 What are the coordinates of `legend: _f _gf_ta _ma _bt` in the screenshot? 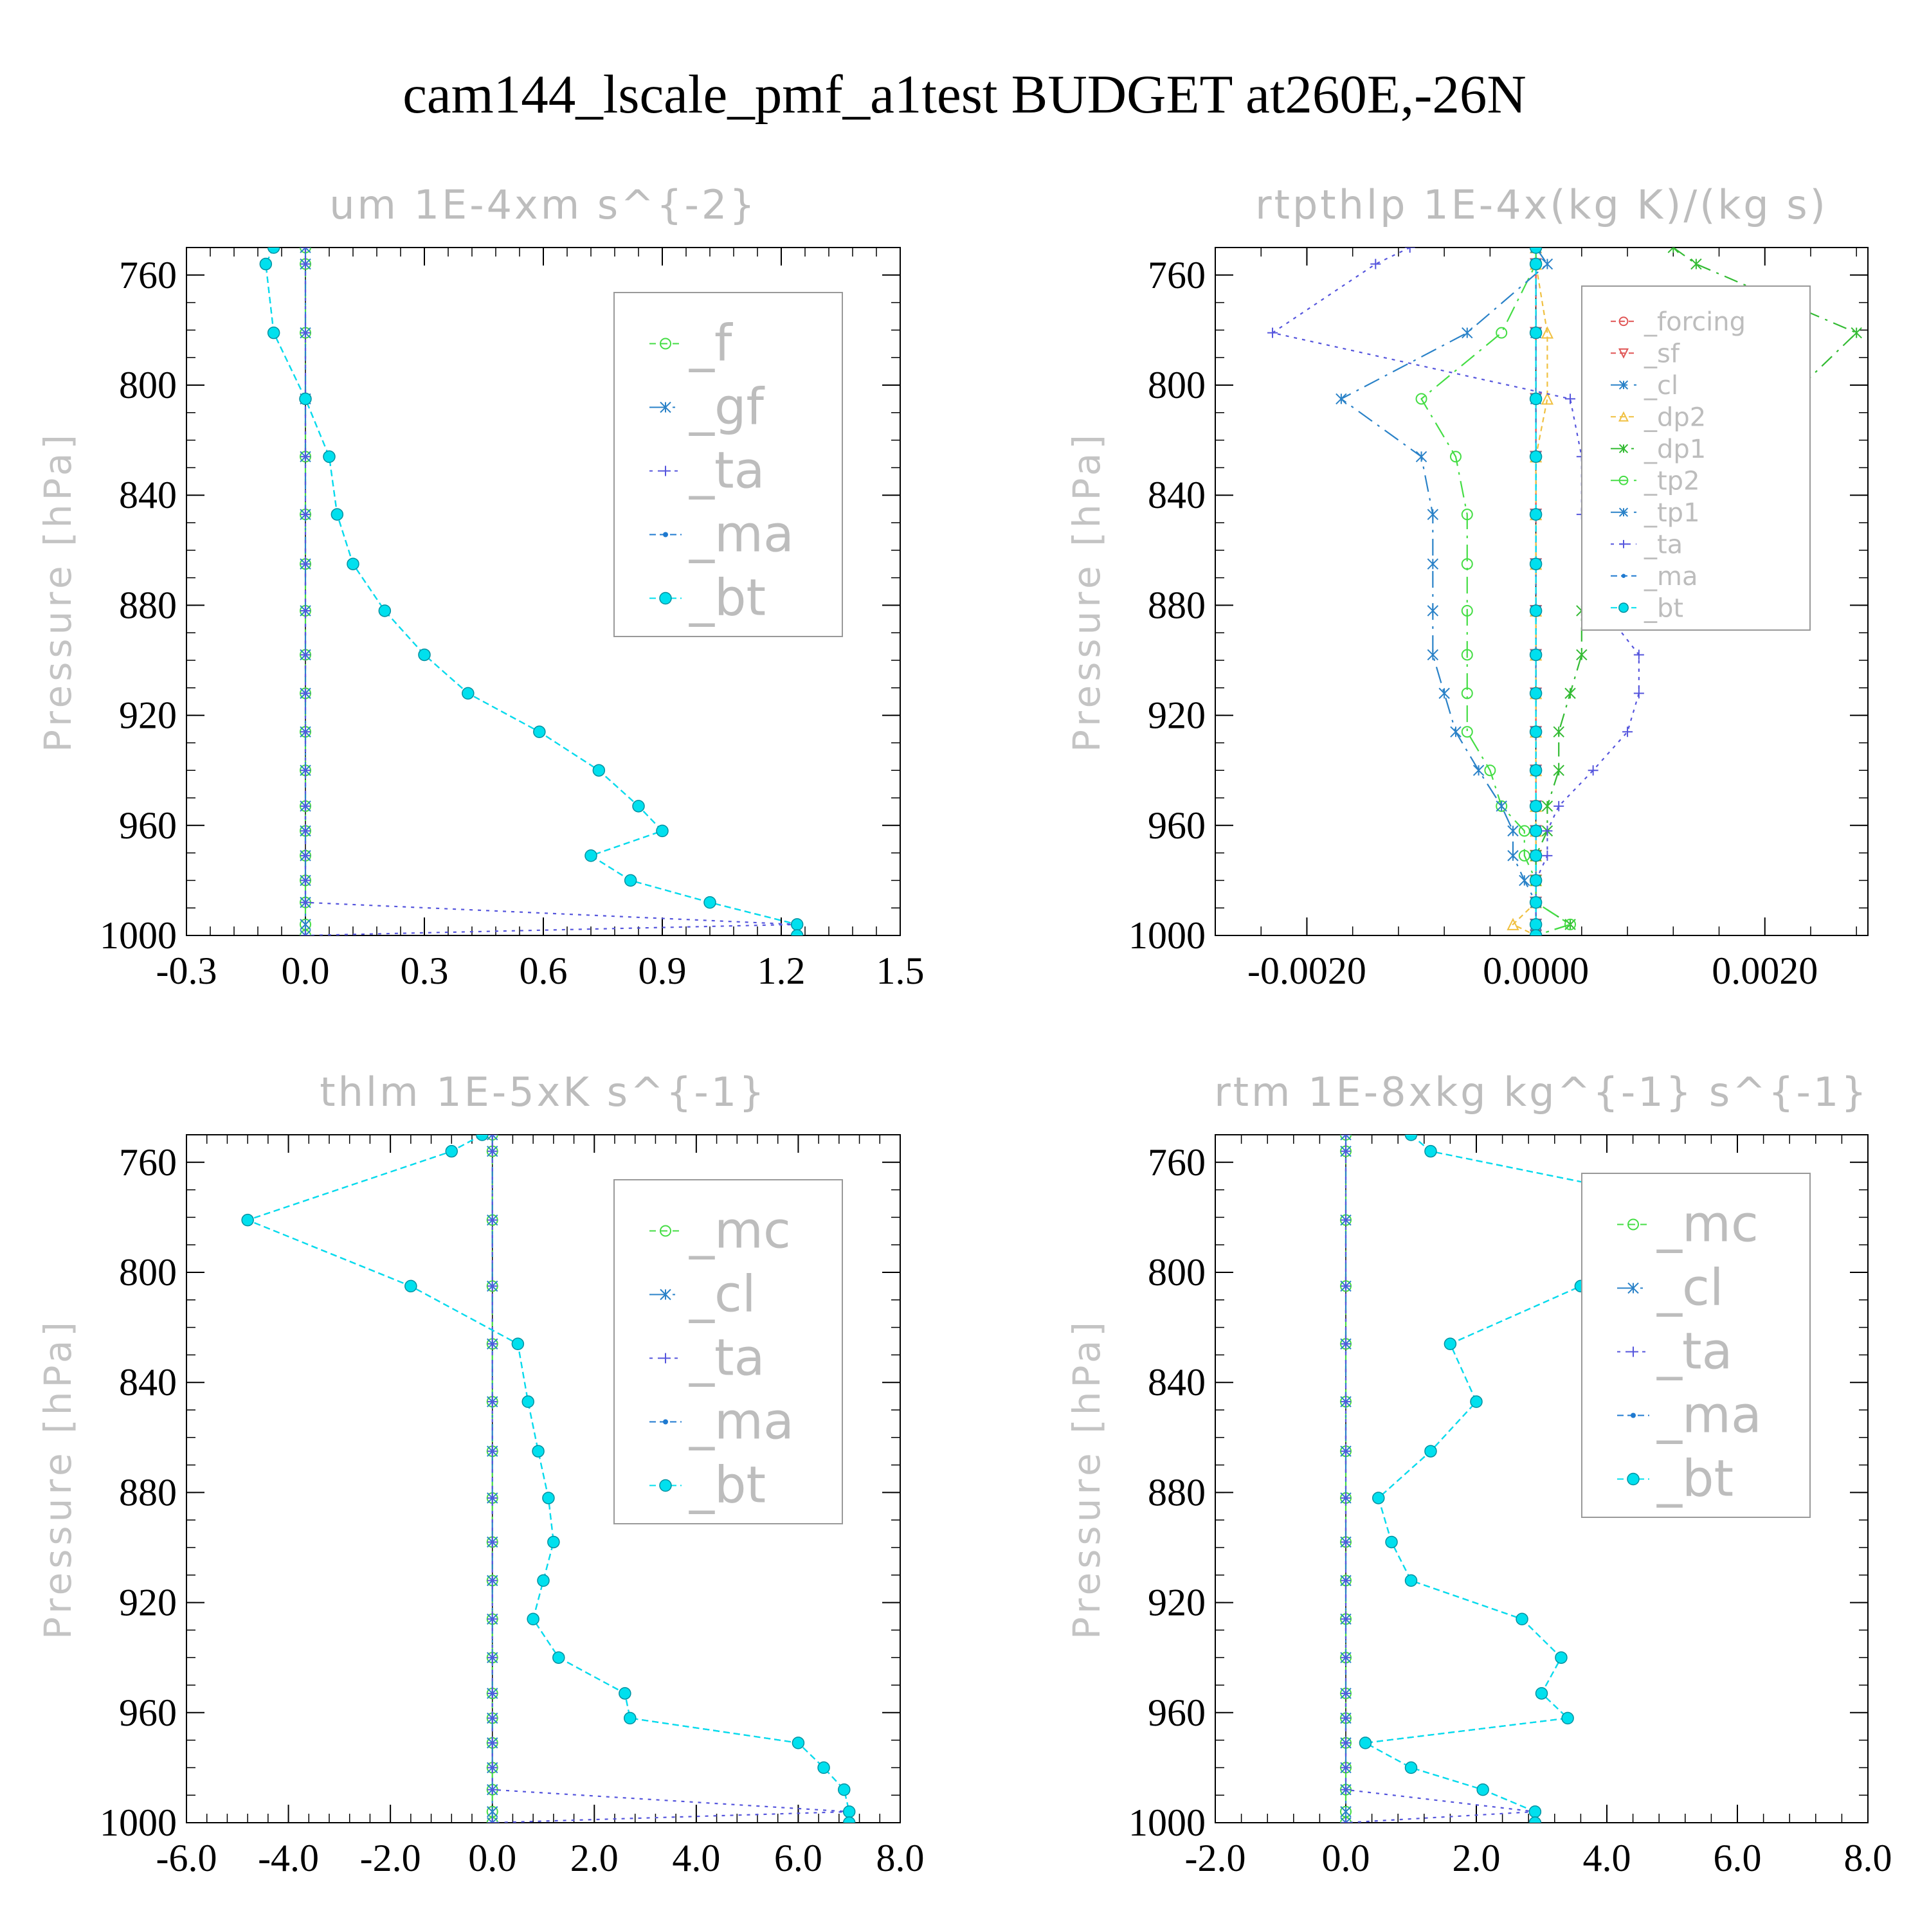 It's located at (728, 464).